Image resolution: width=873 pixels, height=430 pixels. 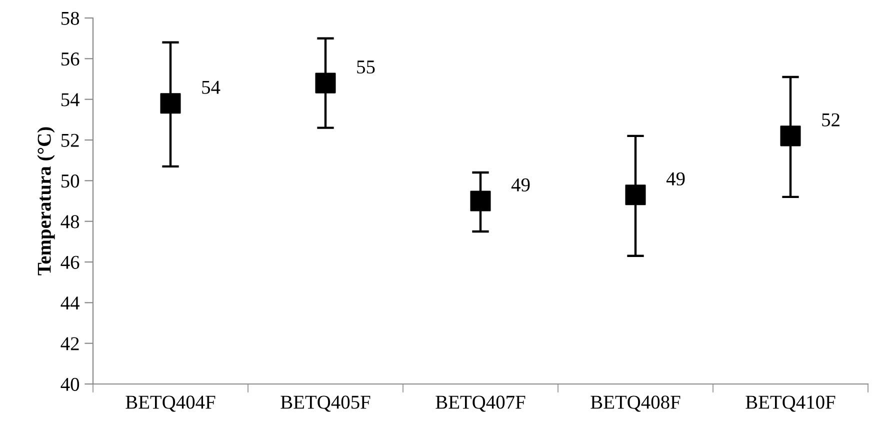 What do you see at coordinates (70, 303) in the screenshot?
I see `y-tick-label: 44` at bounding box center [70, 303].